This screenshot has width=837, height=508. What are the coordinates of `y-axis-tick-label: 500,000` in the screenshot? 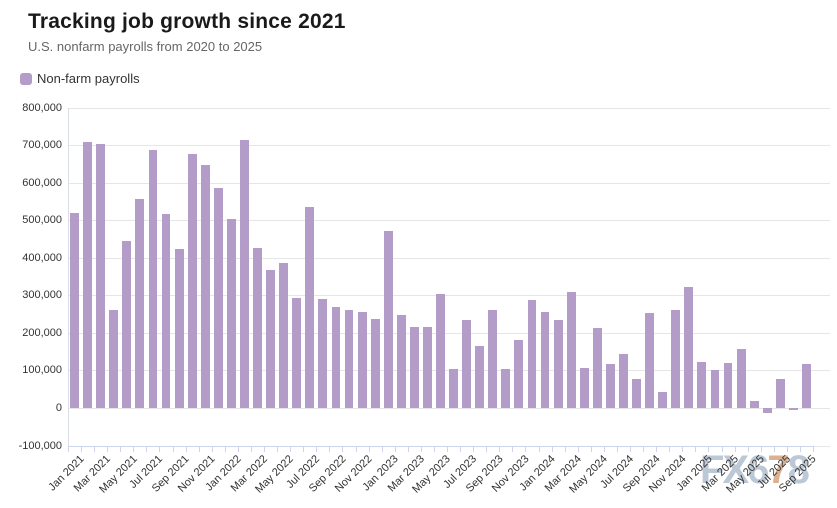 It's located at (42, 220).